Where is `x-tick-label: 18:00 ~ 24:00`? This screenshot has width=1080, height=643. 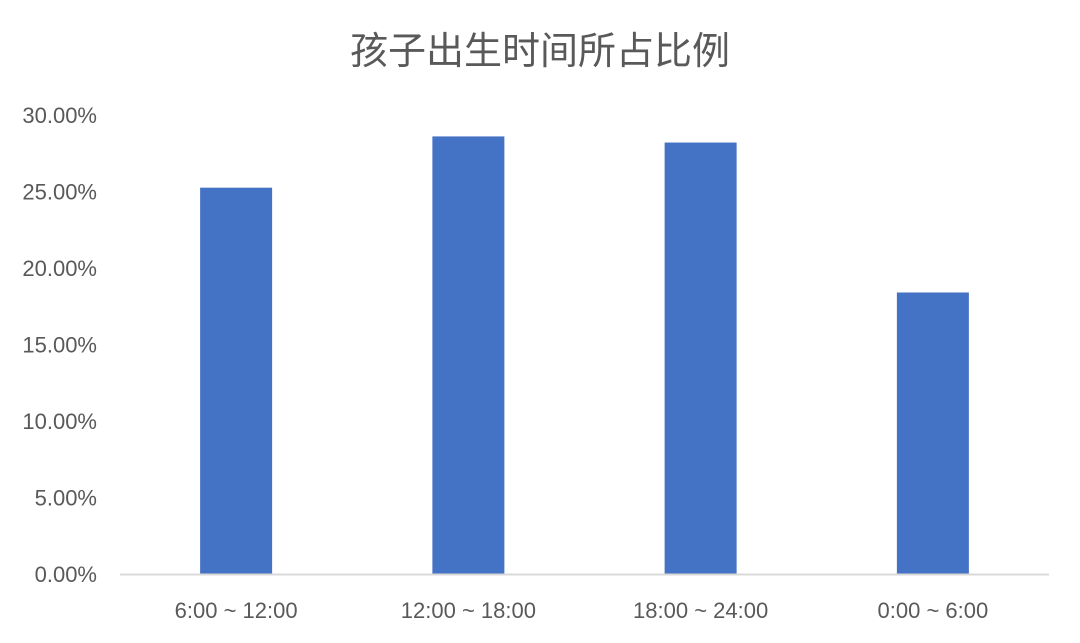 x-tick-label: 18:00 ~ 24:00 is located at coordinates (700, 610).